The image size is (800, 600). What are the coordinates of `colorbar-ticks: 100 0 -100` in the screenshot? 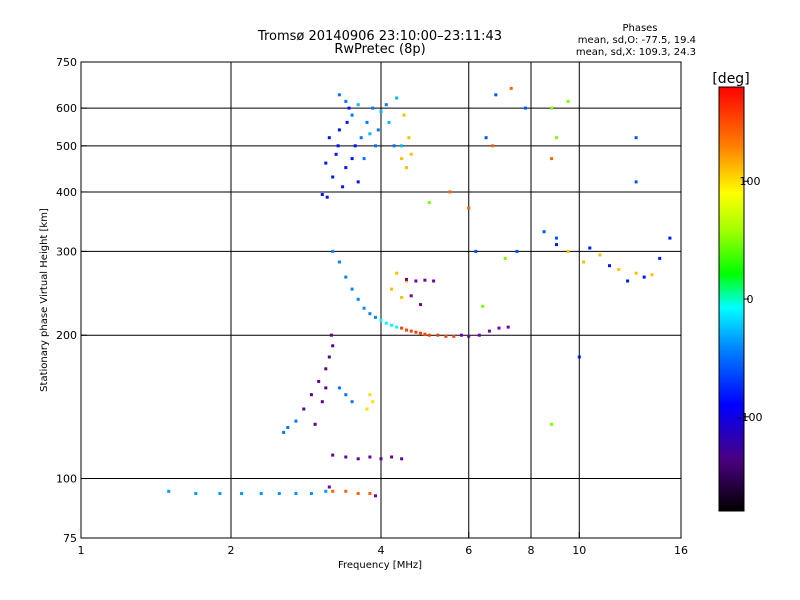 It's located at (750, 299).